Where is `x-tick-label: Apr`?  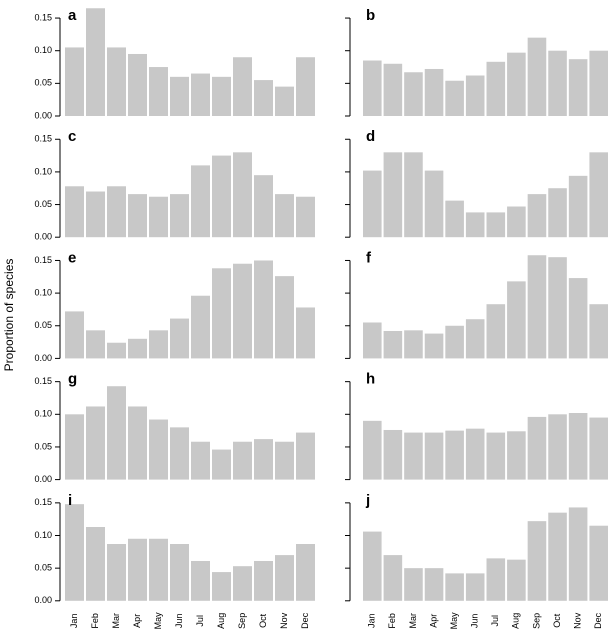 x-tick-label: Apr is located at coordinates (137, 621).